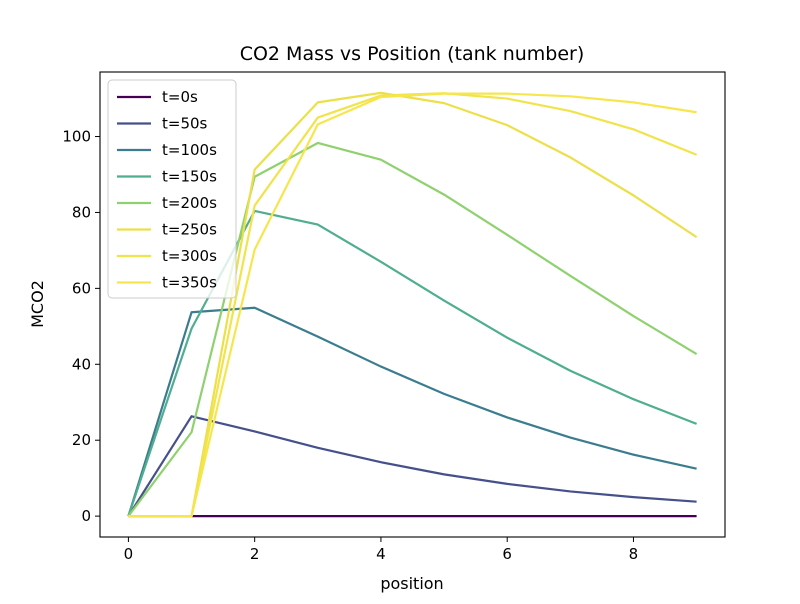  I want to click on legend-label: t=250s, so click(189, 230).